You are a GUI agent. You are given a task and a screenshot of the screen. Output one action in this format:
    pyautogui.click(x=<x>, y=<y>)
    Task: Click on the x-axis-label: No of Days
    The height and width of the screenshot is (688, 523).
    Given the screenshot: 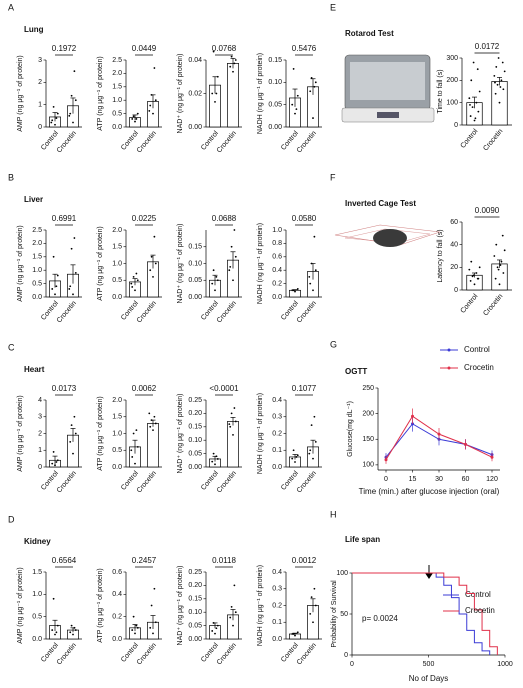 What is the action you would take?
    pyautogui.click(x=429, y=678)
    